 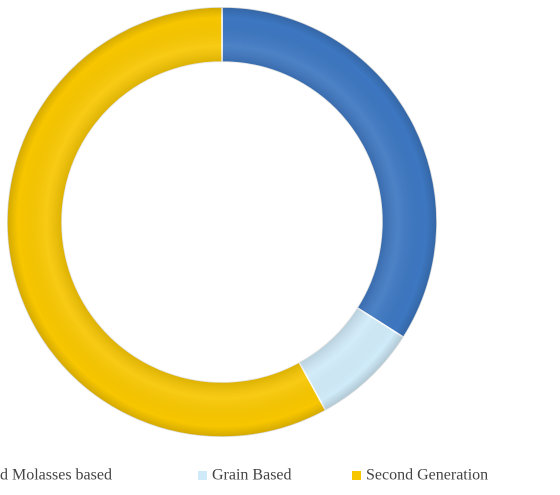 I want to click on legend-label: d Molasses based, so click(x=56, y=475).